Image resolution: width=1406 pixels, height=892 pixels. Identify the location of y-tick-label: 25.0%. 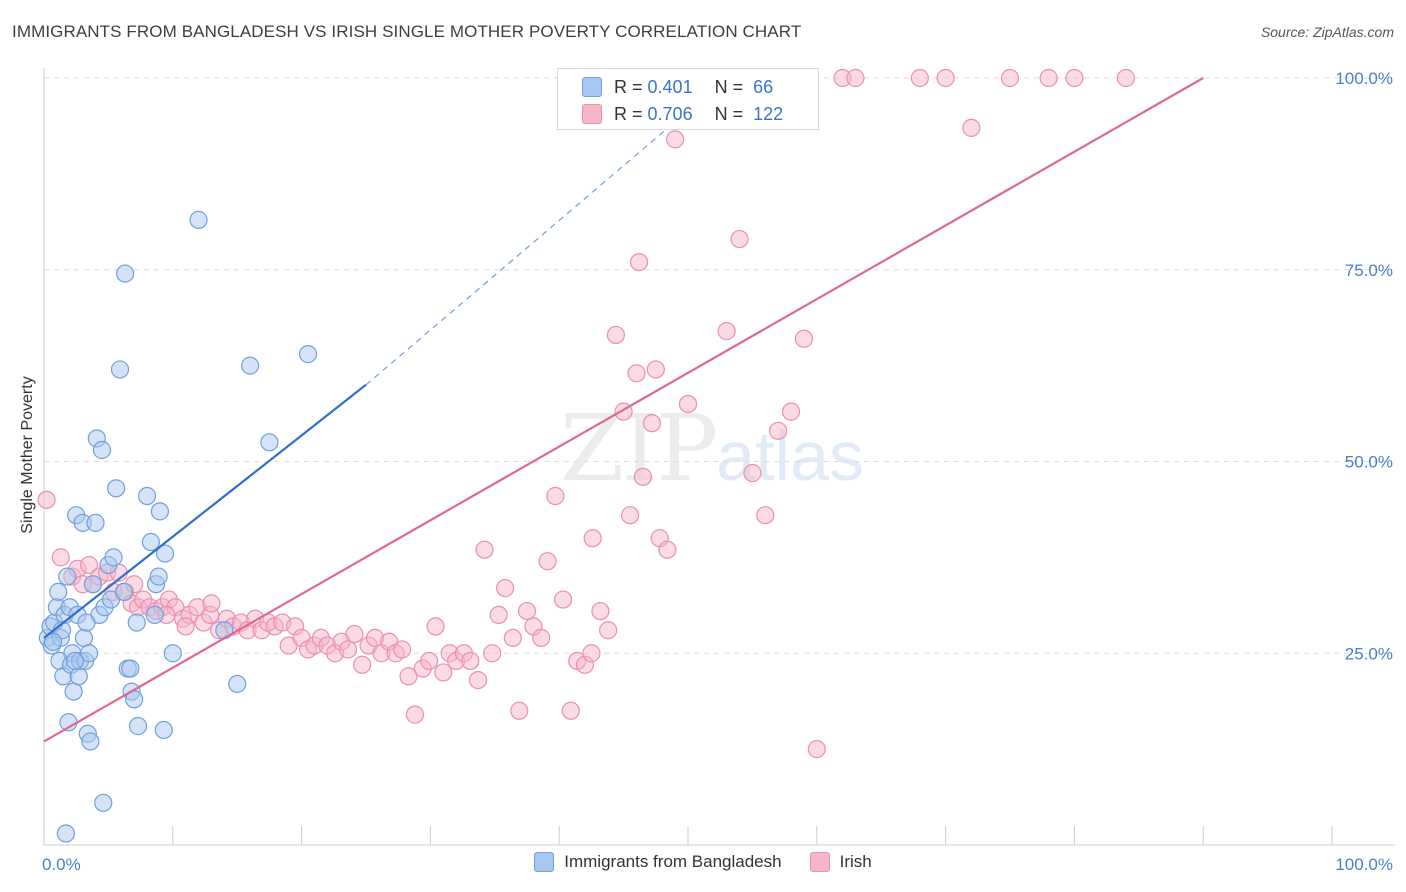
(1369, 653).